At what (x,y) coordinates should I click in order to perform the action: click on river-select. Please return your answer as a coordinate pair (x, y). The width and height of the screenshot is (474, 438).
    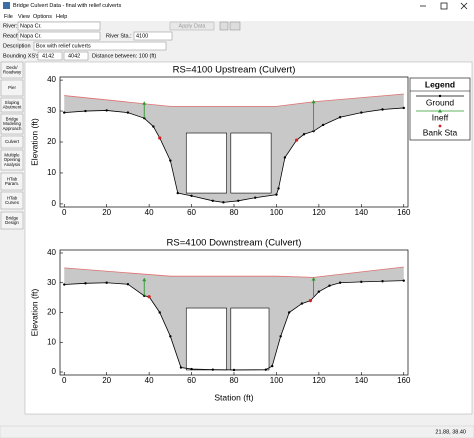
    Looking at the image, I should click on (59, 26).